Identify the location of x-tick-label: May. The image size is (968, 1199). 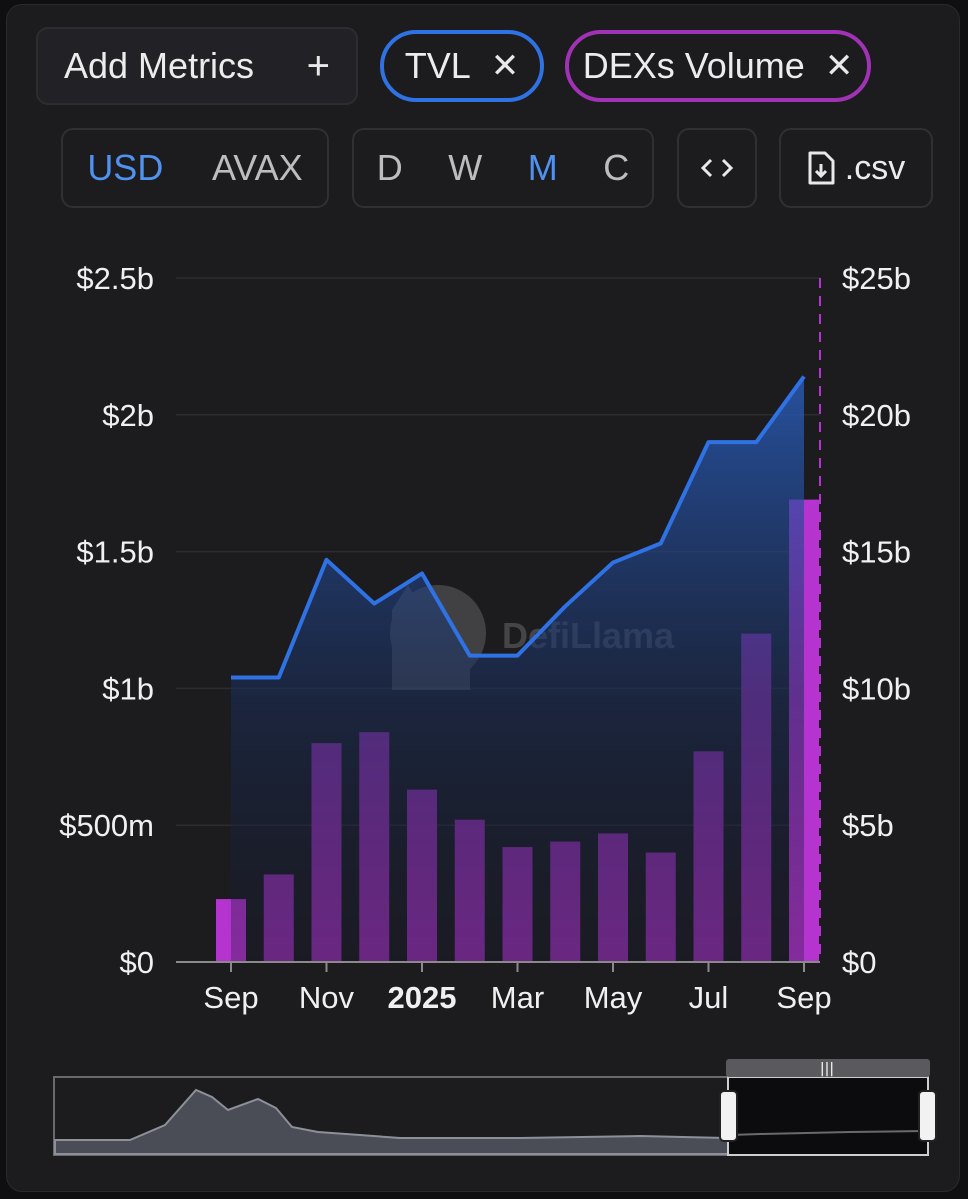
(613, 997).